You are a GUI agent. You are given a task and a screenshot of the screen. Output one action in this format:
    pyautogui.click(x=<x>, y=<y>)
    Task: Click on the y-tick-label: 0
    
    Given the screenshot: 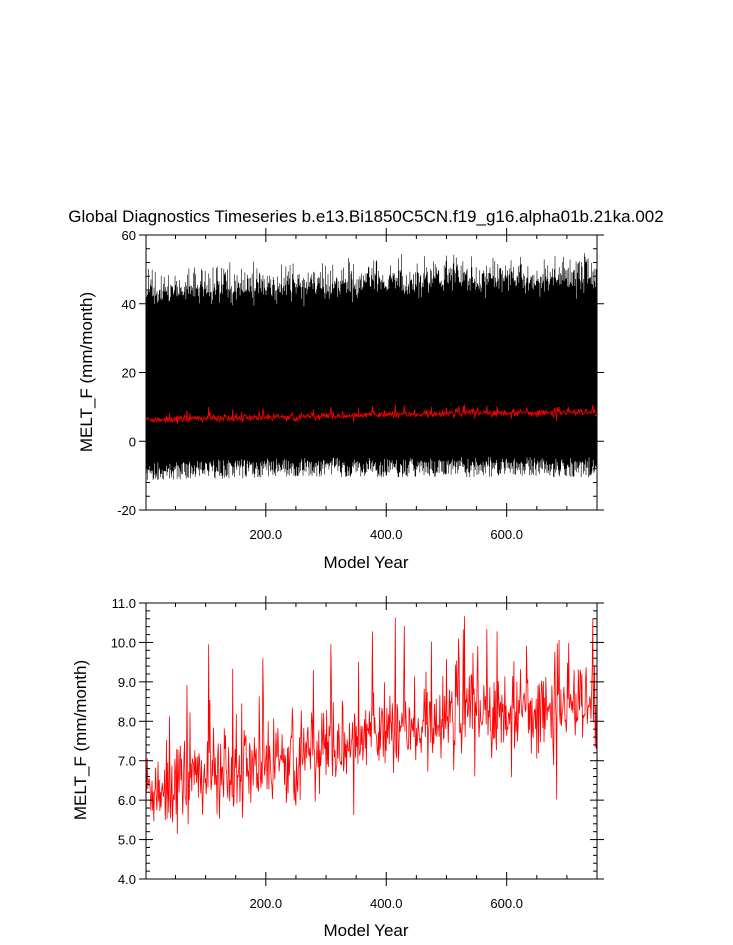 What is the action you would take?
    pyautogui.click(x=132, y=441)
    